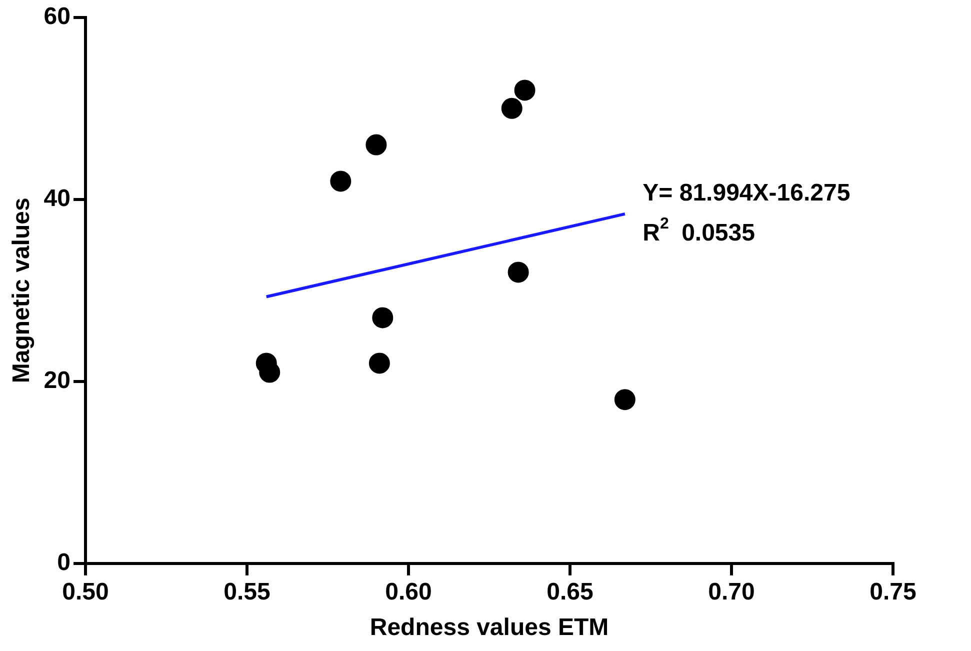  Describe the element at coordinates (489, 628) in the screenshot. I see `x-axis-title: Redness values ETM` at that location.